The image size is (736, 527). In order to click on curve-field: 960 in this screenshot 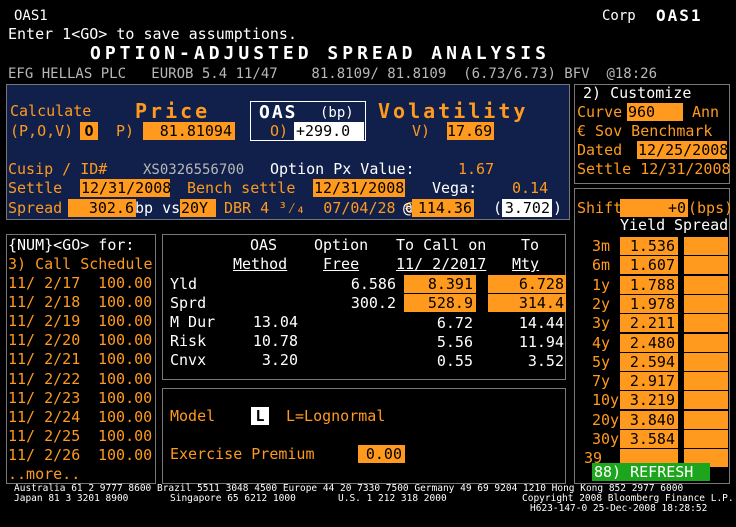, I will do `click(655, 112)`.